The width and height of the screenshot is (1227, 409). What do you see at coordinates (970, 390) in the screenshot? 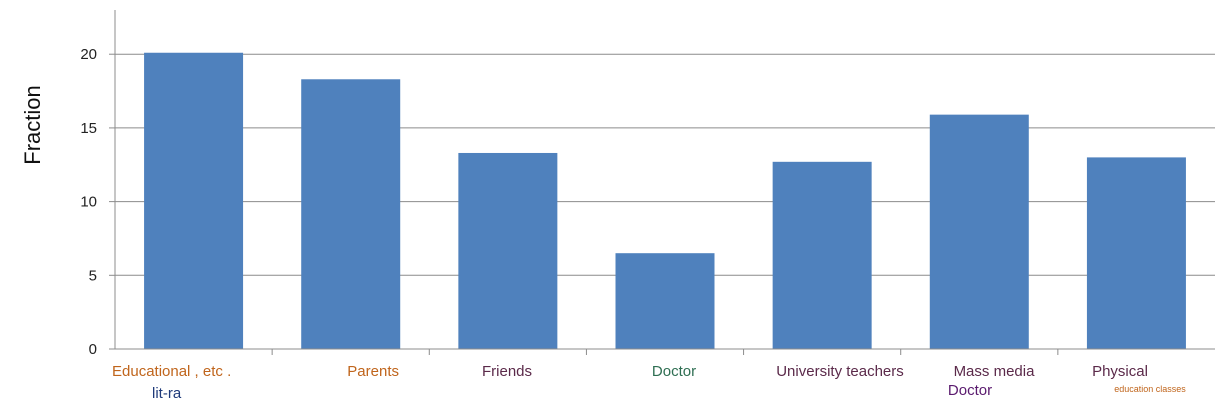
I see `x-sub-label: Doctor` at bounding box center [970, 390].